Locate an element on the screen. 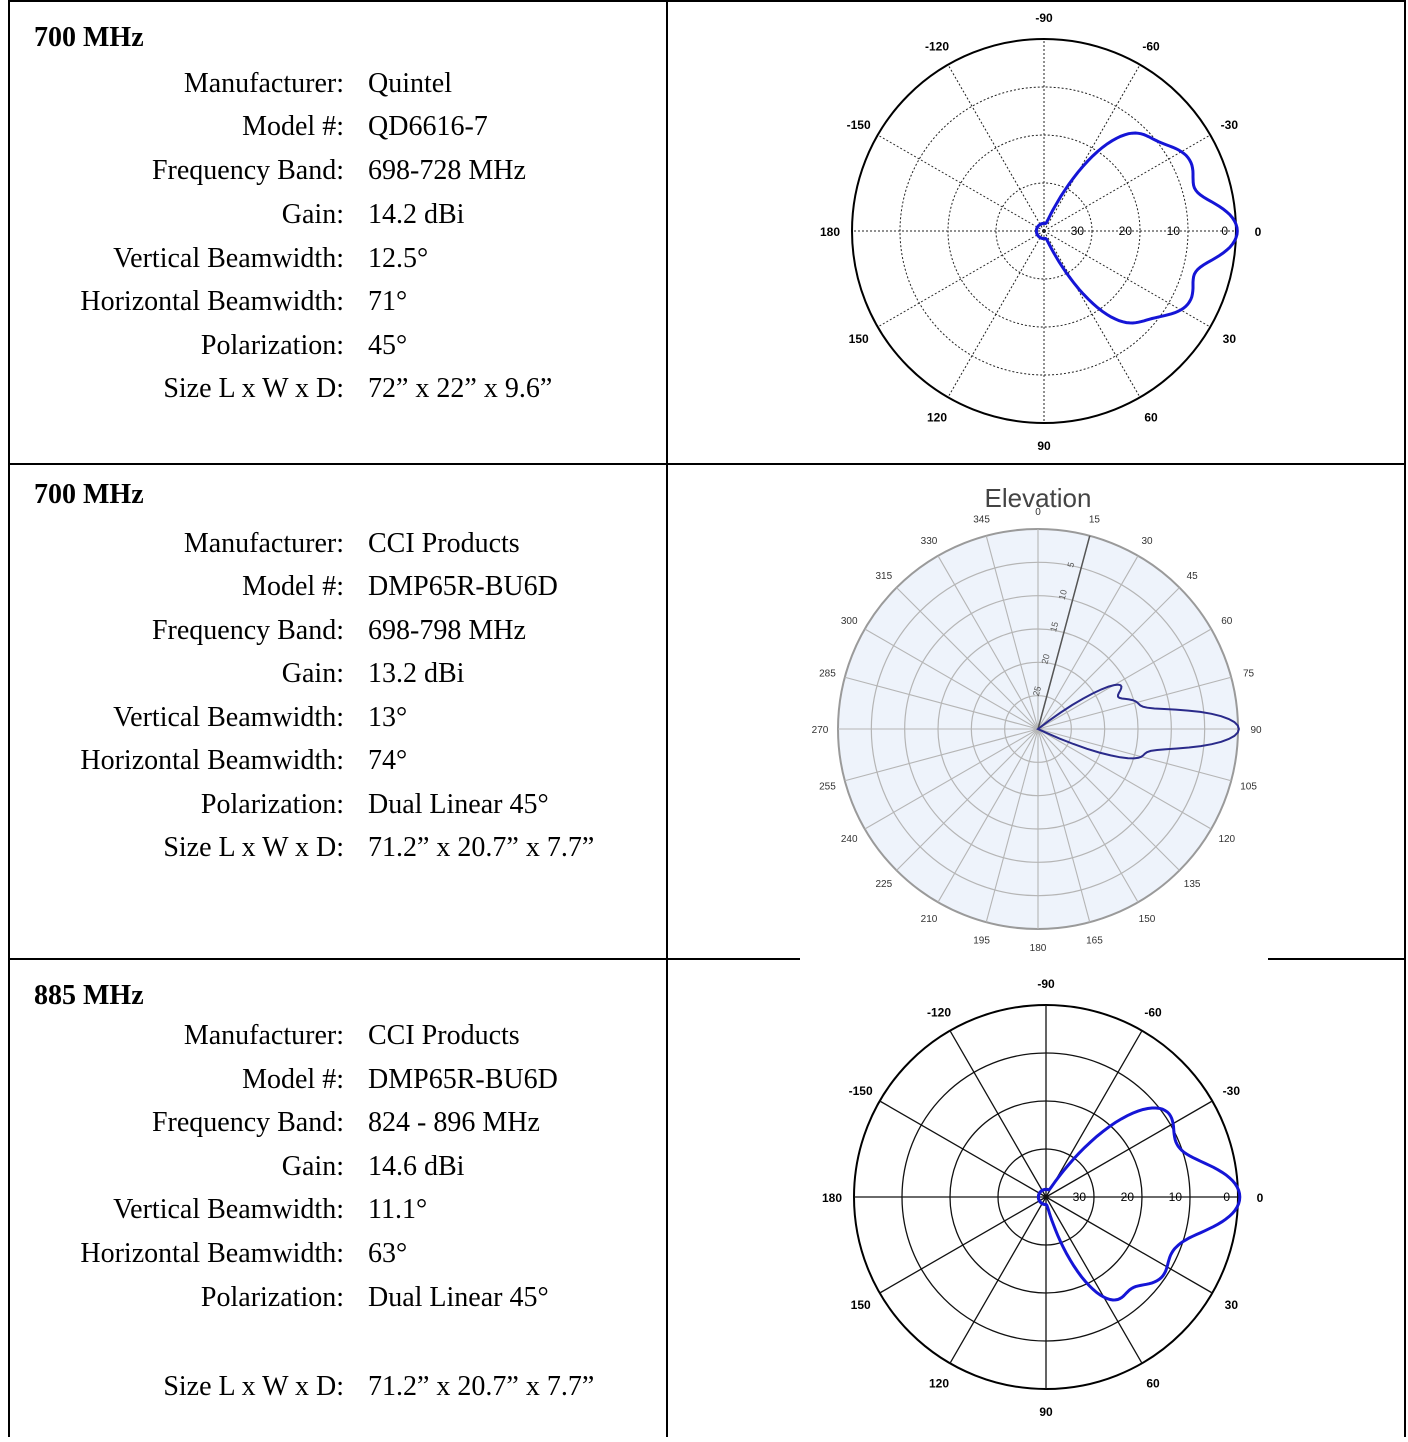 The image size is (1408, 1442). angle-tick-label: 285 is located at coordinates (827, 674).